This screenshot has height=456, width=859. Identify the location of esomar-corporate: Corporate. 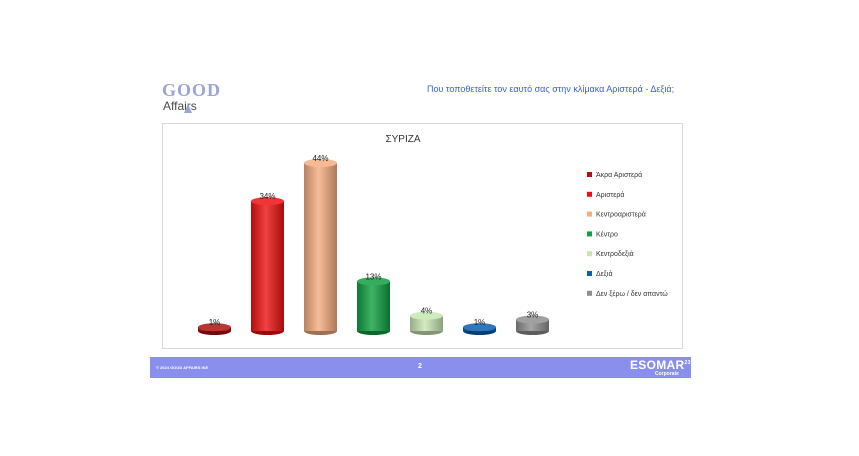
(667, 374).